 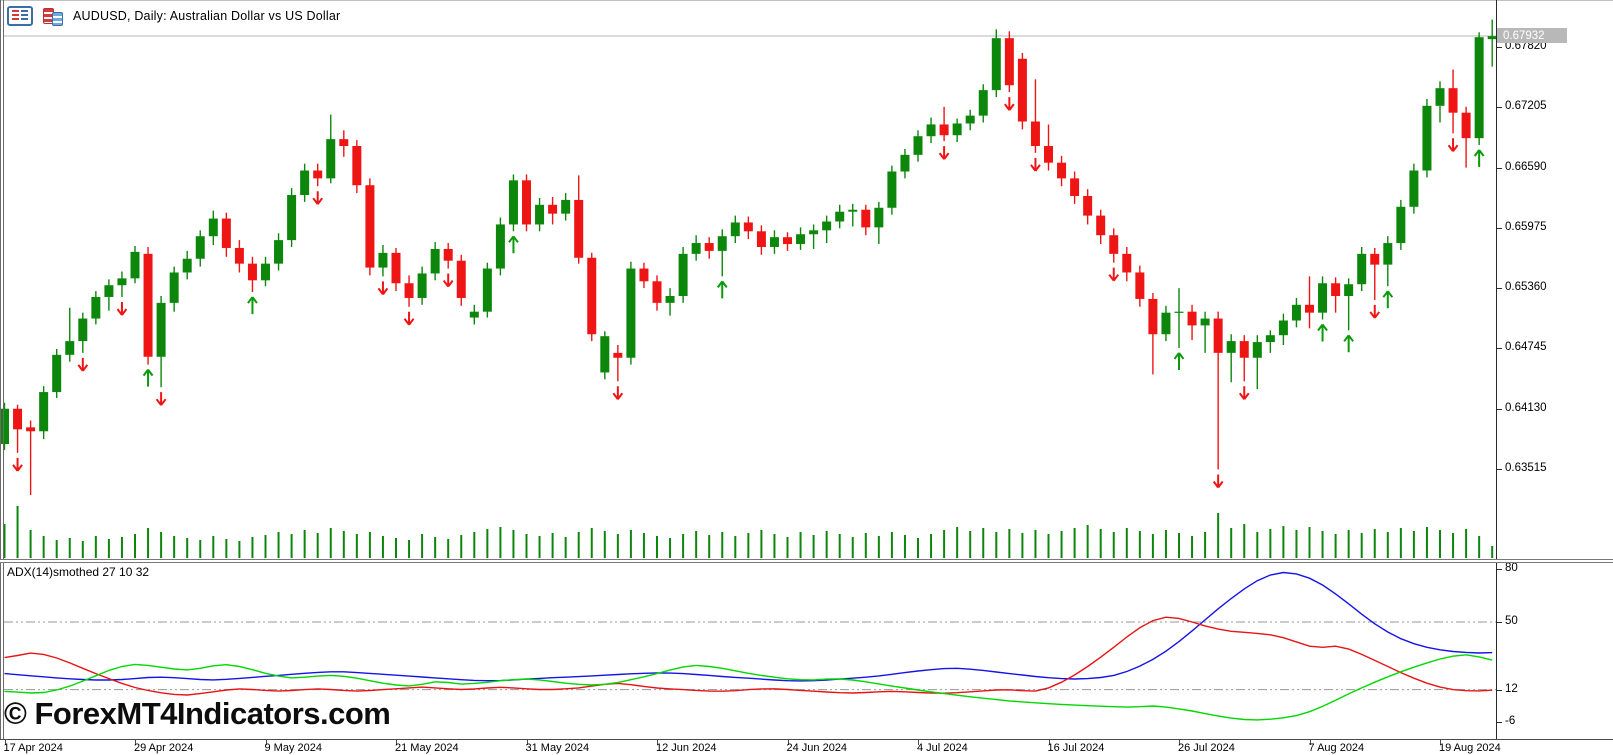 What do you see at coordinates (1555, 369) in the screenshot?
I see `price-axis-background` at bounding box center [1555, 369].